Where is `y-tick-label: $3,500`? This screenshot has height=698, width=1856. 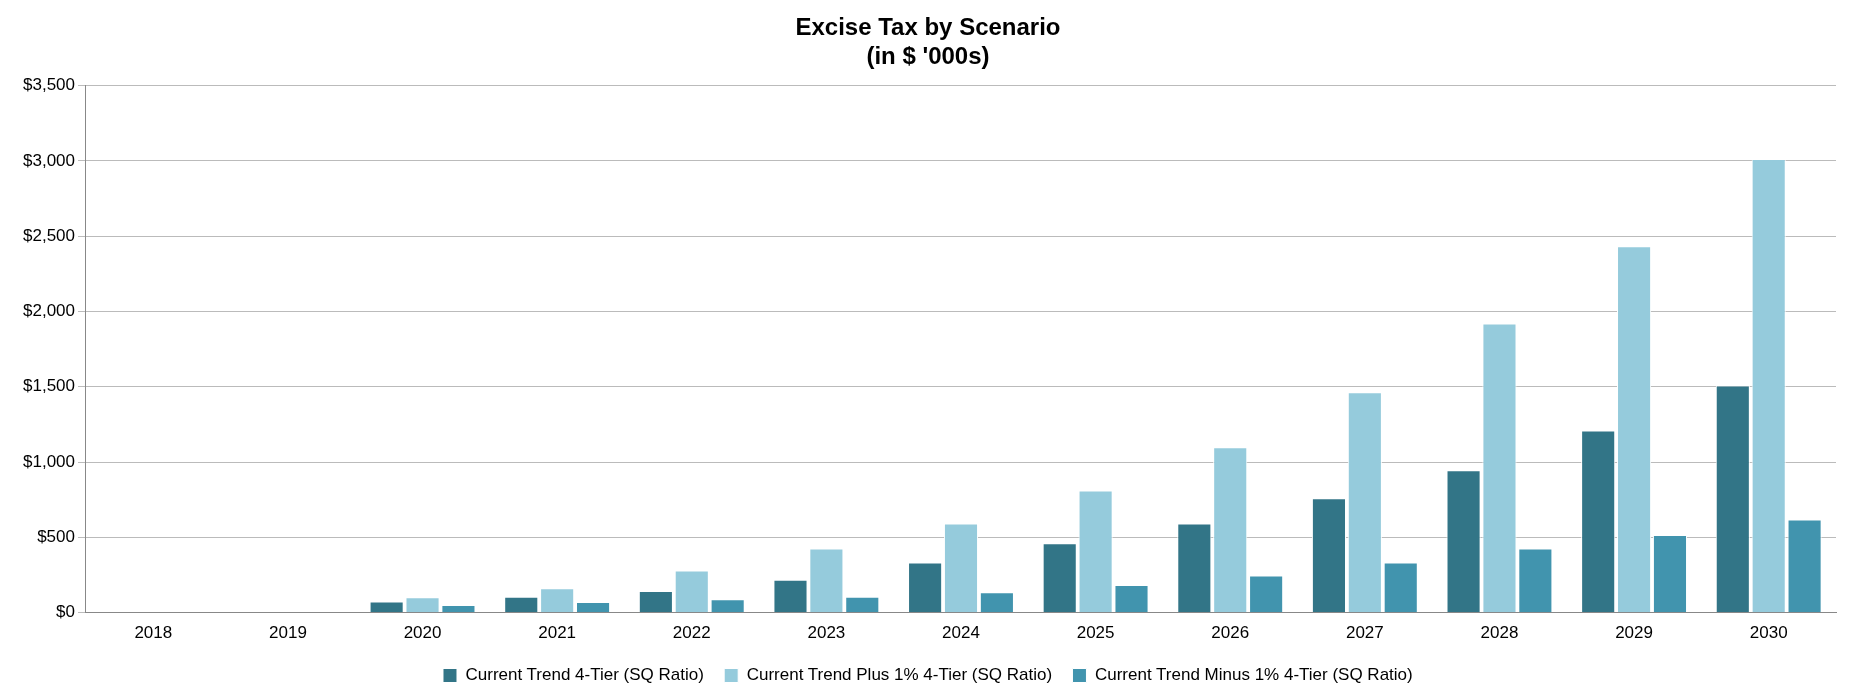
y-tick-label: $3,500 is located at coordinates (49, 85).